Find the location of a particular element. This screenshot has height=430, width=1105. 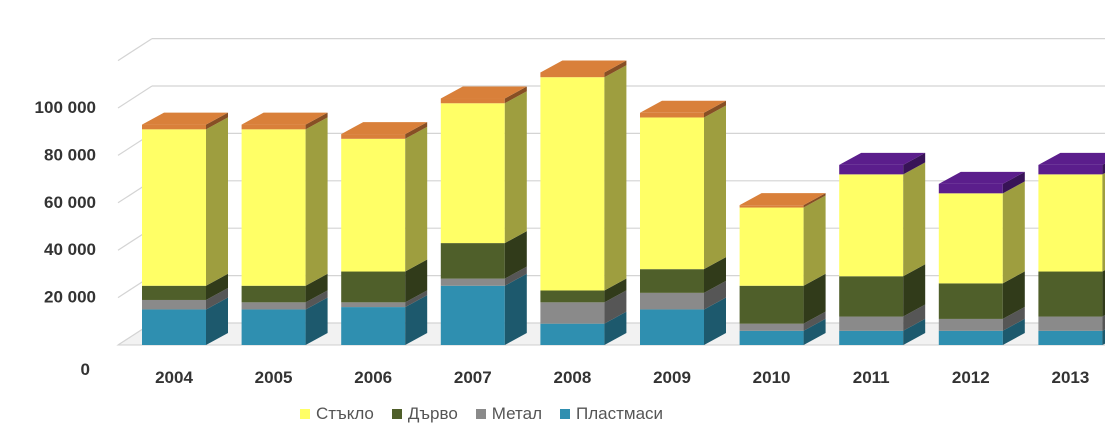

x-tick-label: 2005 is located at coordinates (274, 377).